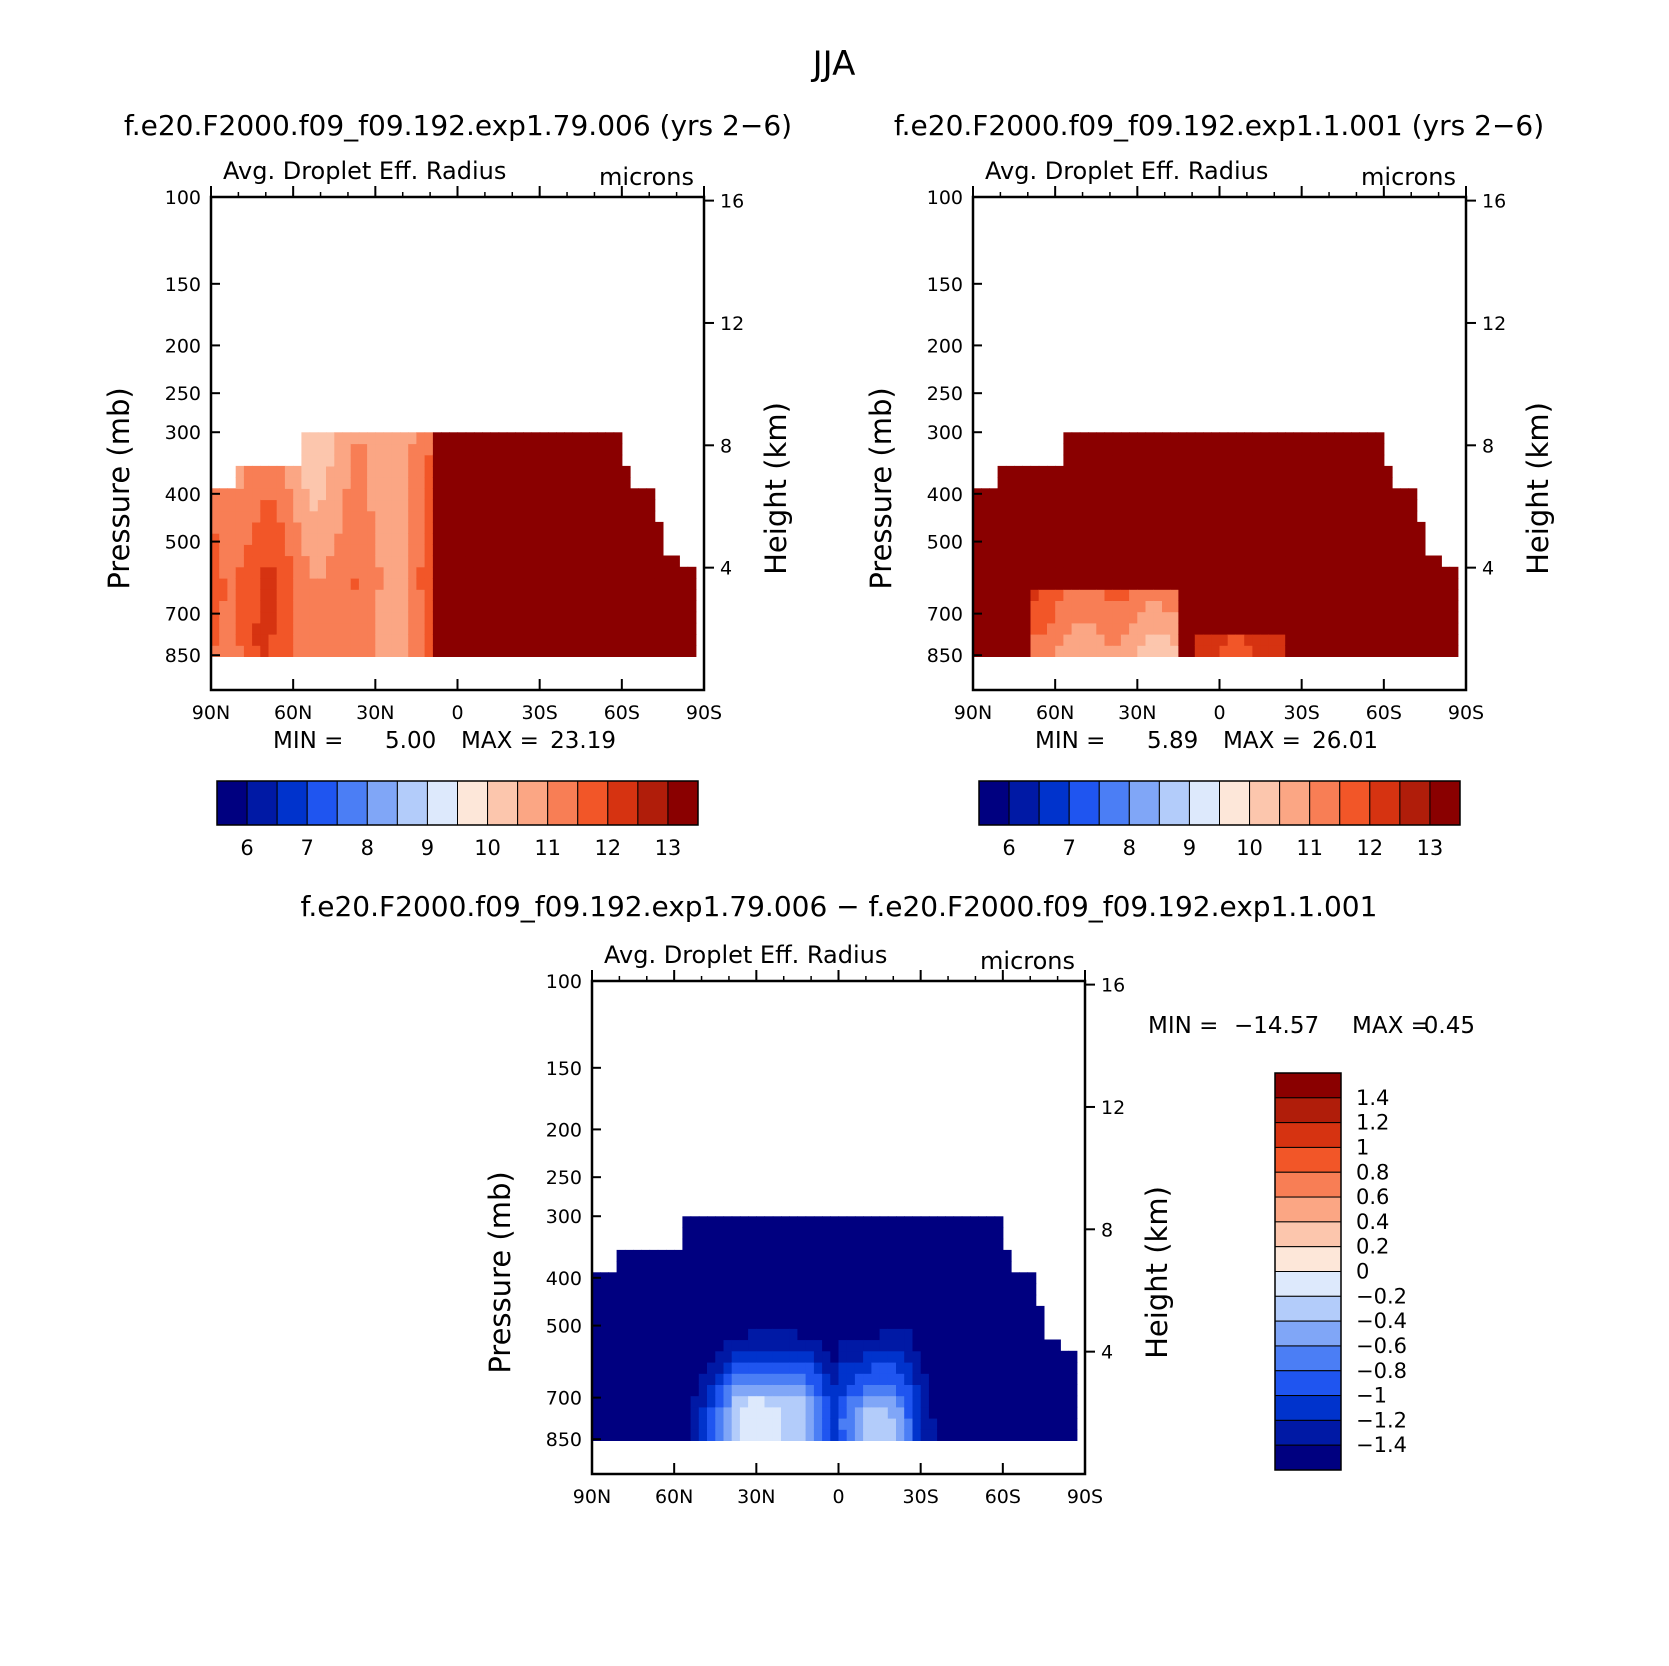  Describe the element at coordinates (1408, 177) in the screenshot. I see `units-label: microns` at that location.